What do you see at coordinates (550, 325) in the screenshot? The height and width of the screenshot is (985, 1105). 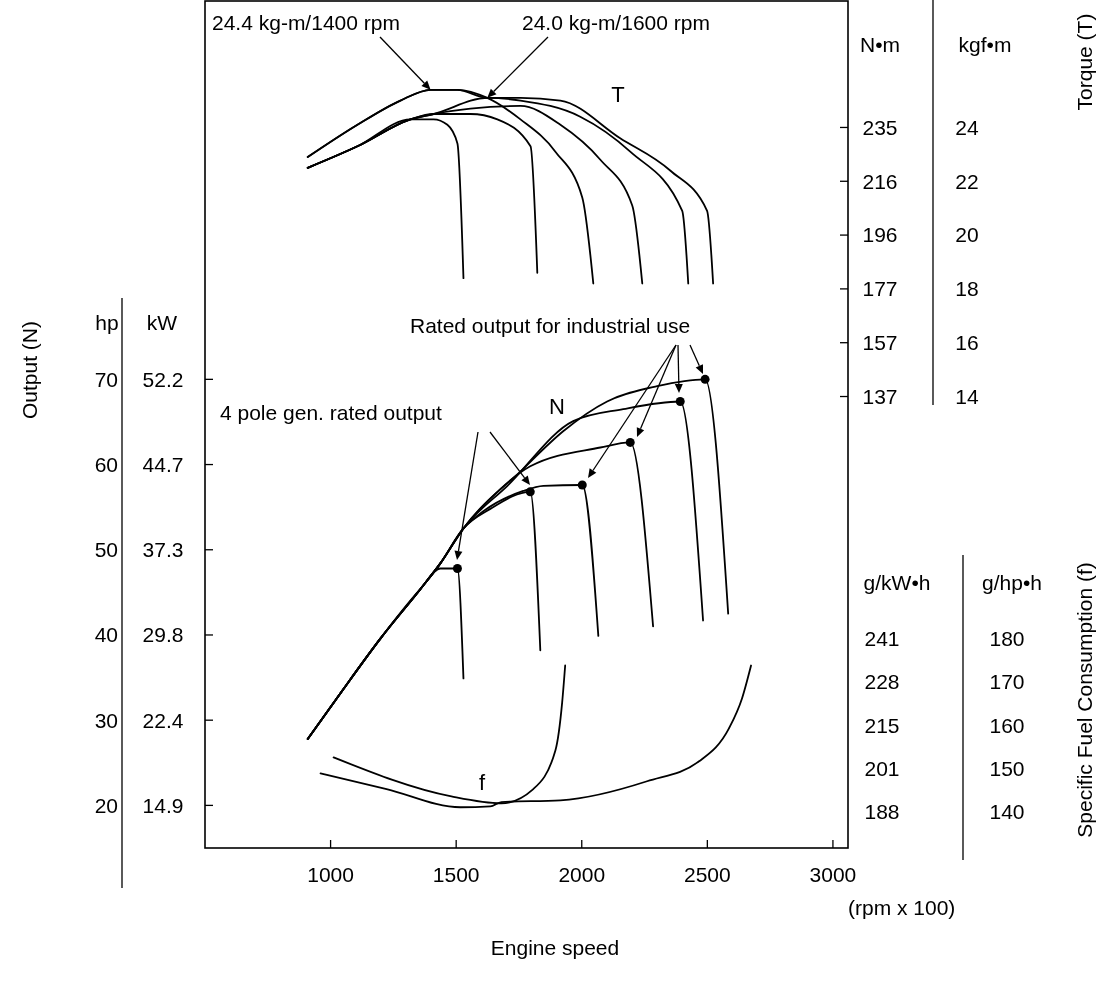 I see `annotation: Rated output for industrial use` at bounding box center [550, 325].